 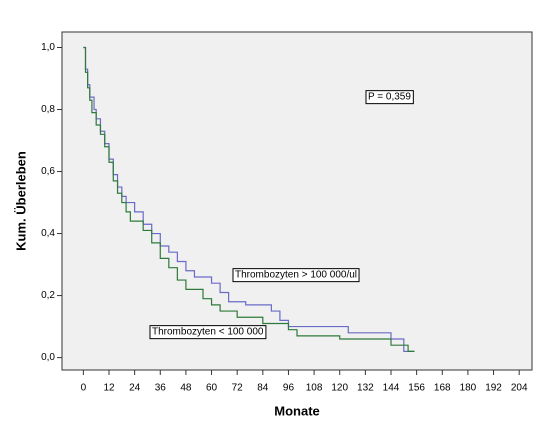 I want to click on x-tick-label: 36, so click(x=161, y=388).